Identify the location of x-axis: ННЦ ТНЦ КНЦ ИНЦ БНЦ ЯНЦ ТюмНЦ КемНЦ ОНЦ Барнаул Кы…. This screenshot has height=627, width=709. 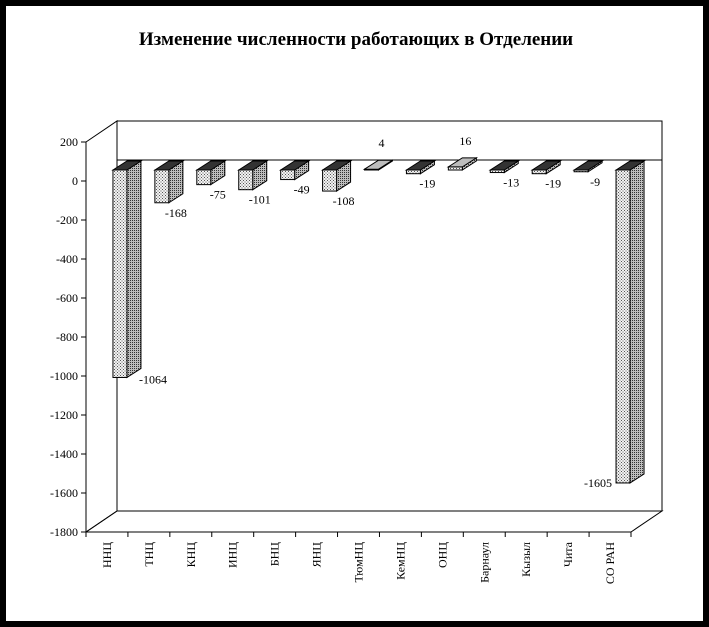
(358, 557).